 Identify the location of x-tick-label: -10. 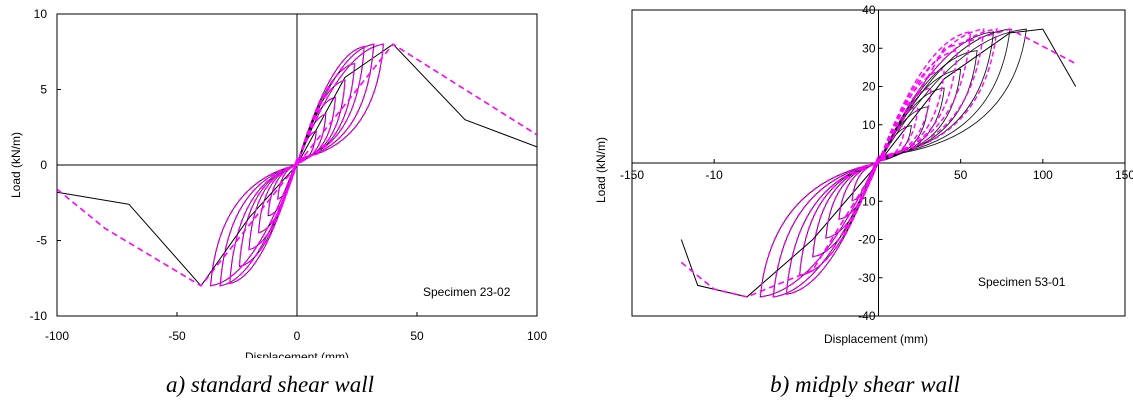
(714, 175).